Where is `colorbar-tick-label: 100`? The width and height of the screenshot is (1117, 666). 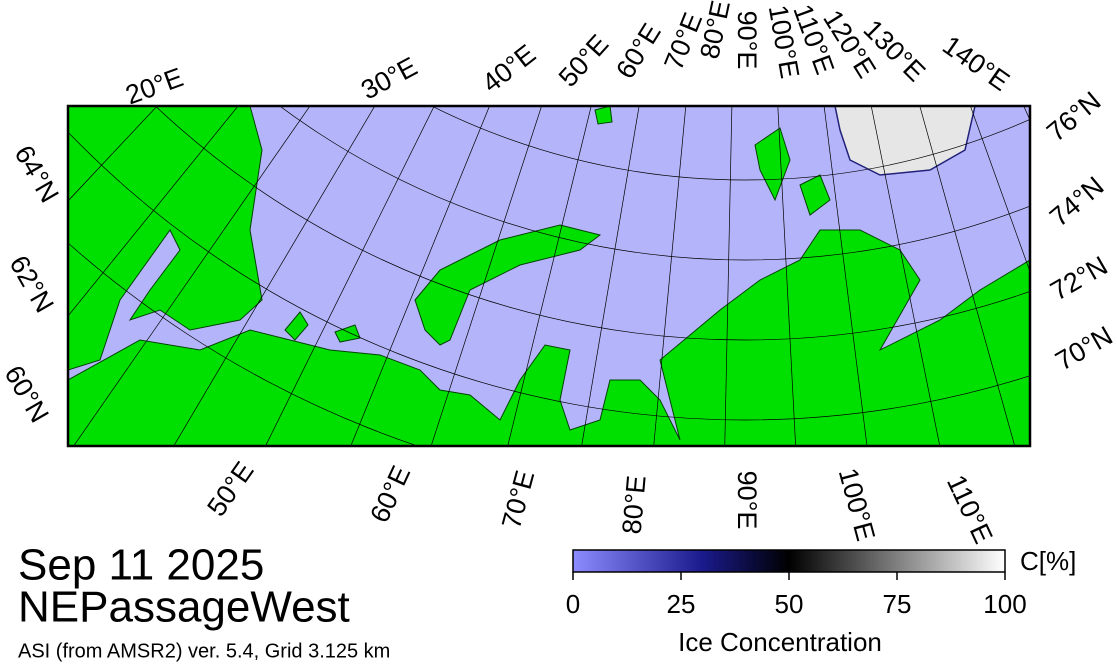
colorbar-tick-label: 100 is located at coordinates (1004, 604).